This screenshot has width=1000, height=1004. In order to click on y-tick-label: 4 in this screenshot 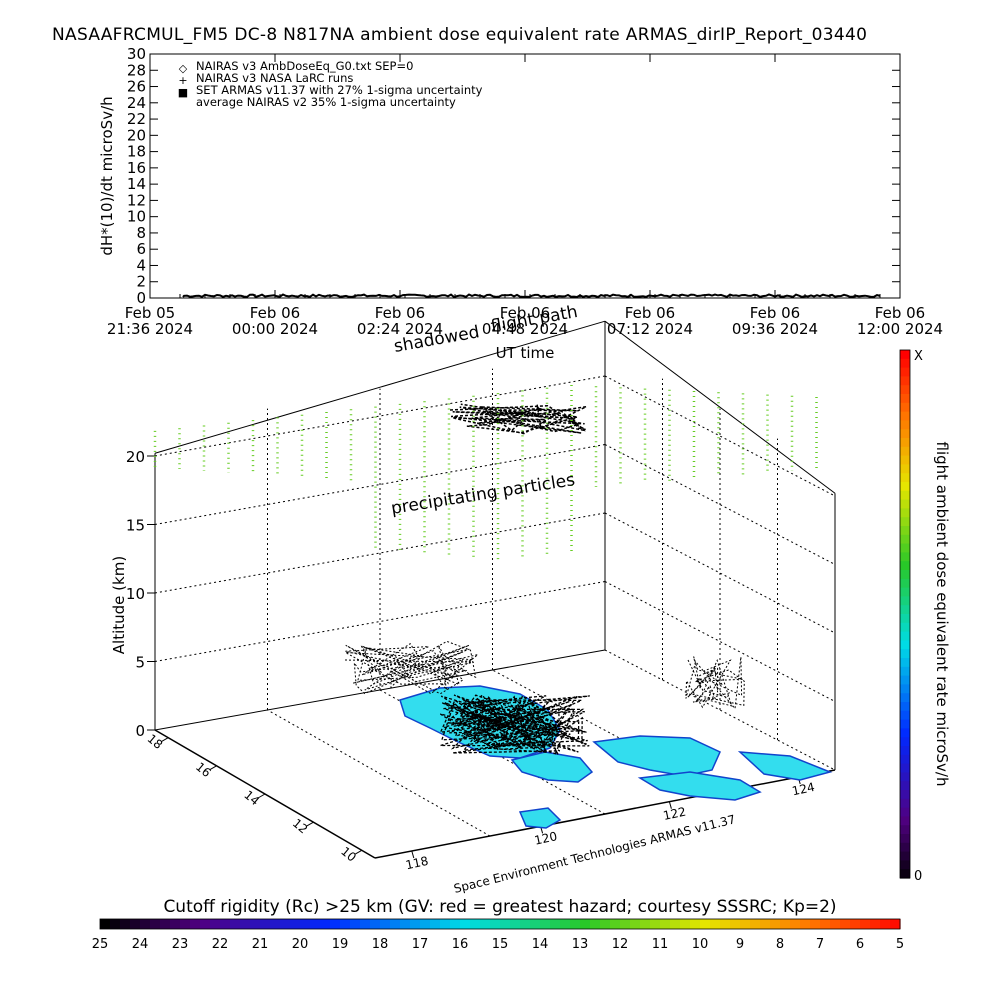, I will do `click(141, 265)`.